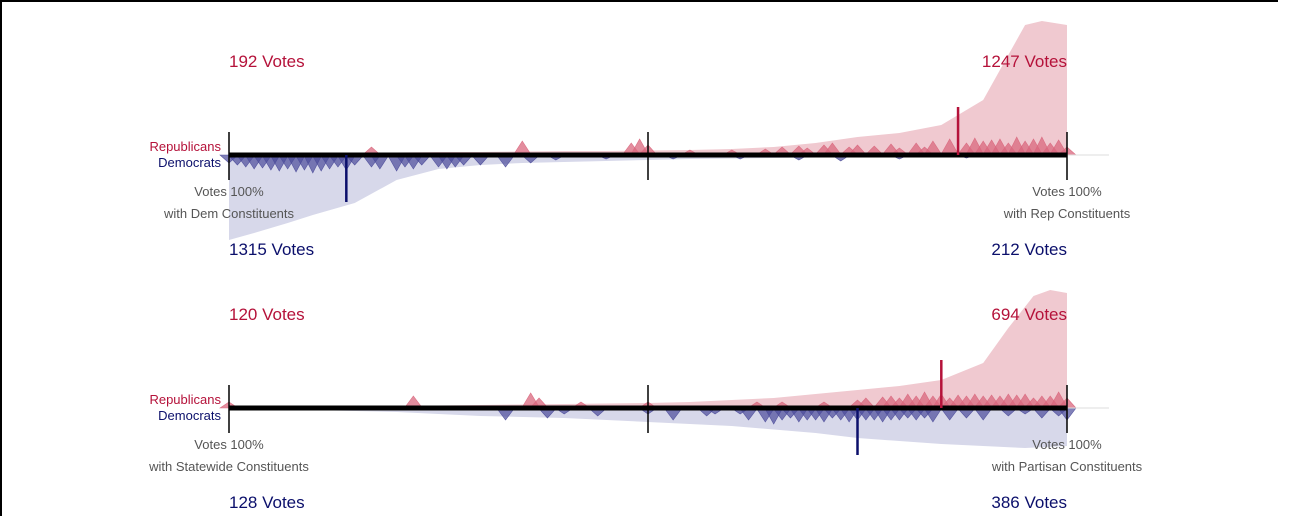 The height and width of the screenshot is (521, 1290). What do you see at coordinates (1067, 466) in the screenshot?
I see `right-end-label-line2: with Partisan Constituents` at bounding box center [1067, 466].